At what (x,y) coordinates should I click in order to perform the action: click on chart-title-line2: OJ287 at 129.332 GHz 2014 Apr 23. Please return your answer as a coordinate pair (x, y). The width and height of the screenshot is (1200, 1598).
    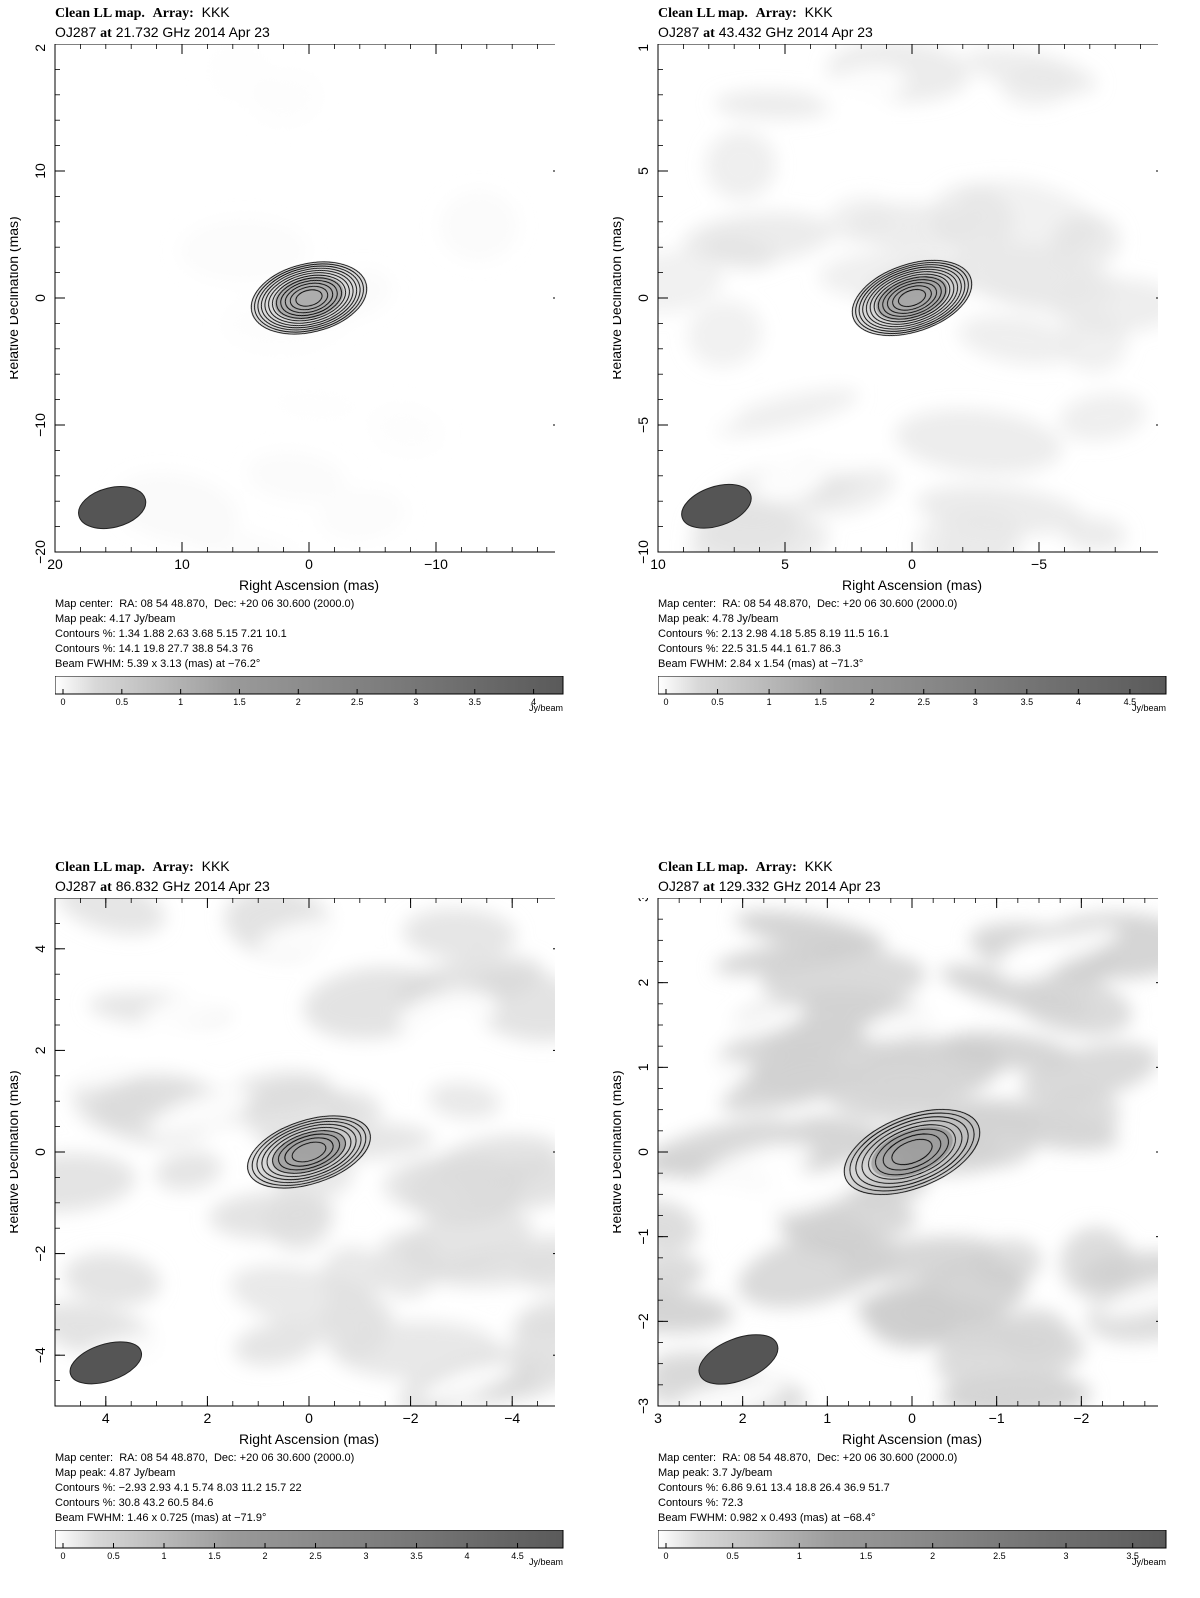
    Looking at the image, I should click on (769, 887).